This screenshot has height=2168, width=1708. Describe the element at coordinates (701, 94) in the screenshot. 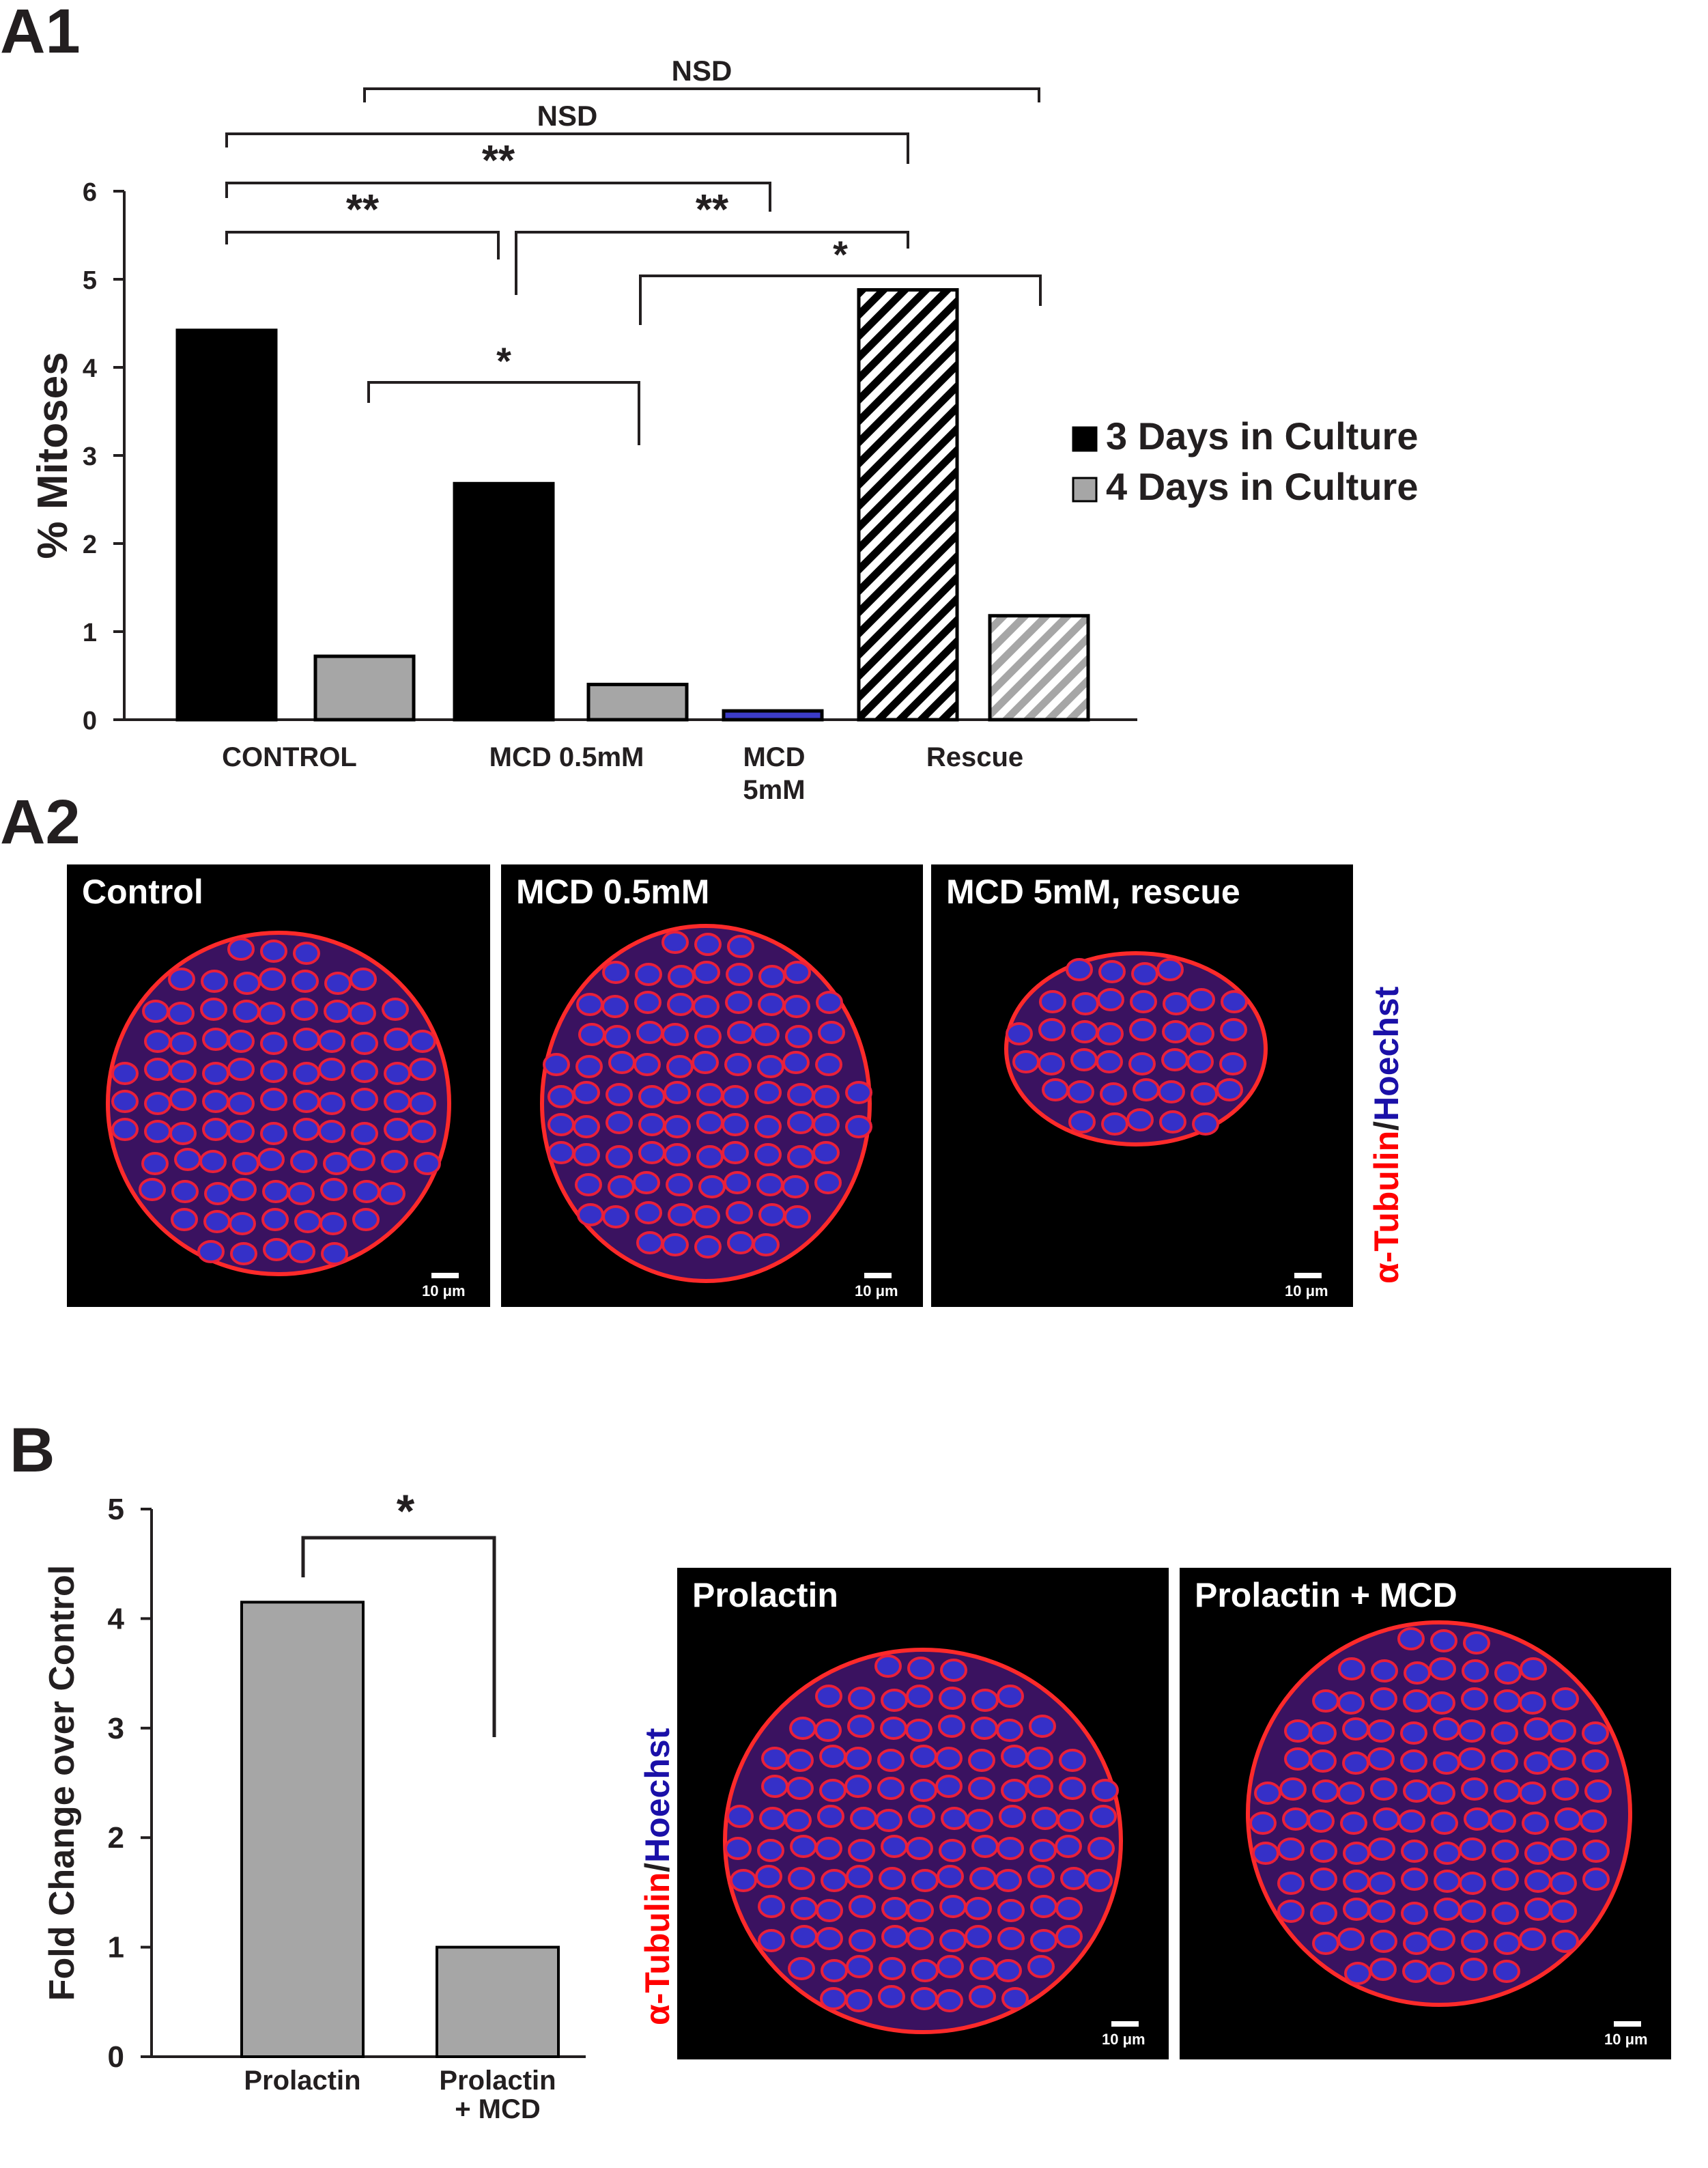

I see `sig-nsd-top` at that location.